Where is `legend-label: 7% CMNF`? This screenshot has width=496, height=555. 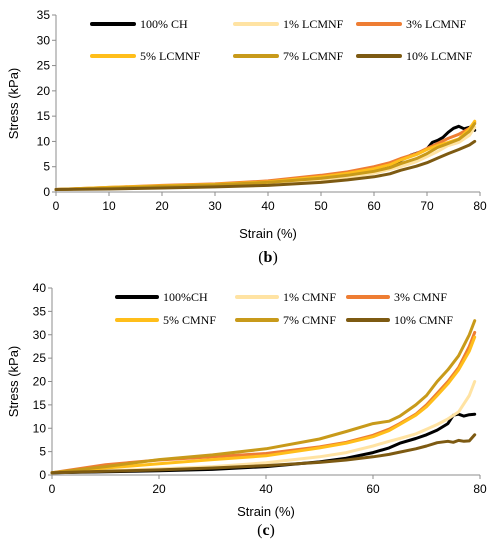
legend-label: 7% CMNF is located at coordinates (309, 320).